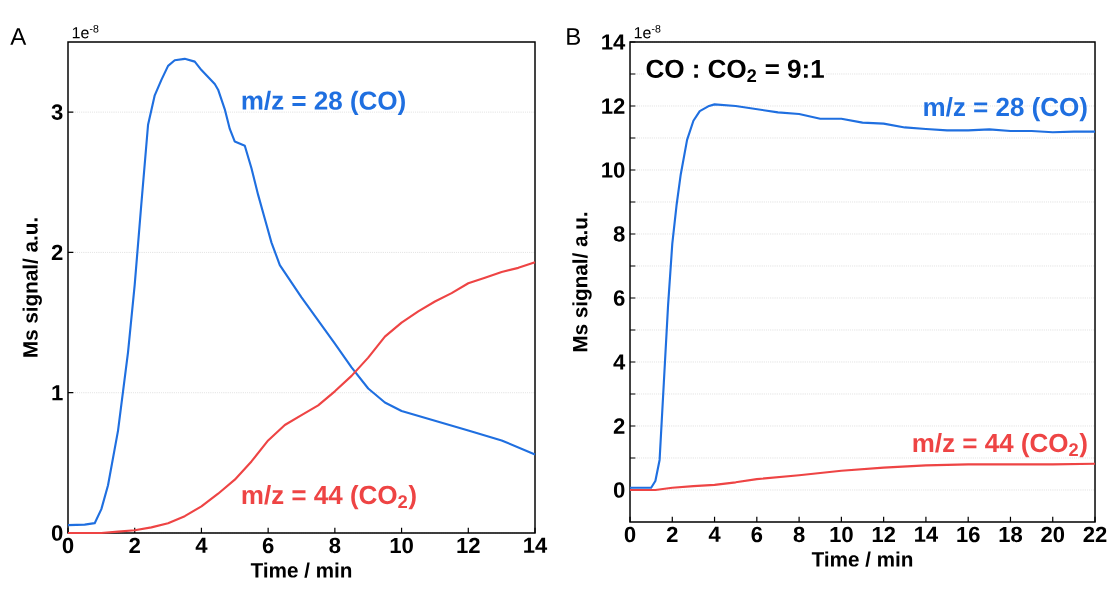 The image size is (1113, 614). I want to click on y-tick-label: 8, so click(619, 234).